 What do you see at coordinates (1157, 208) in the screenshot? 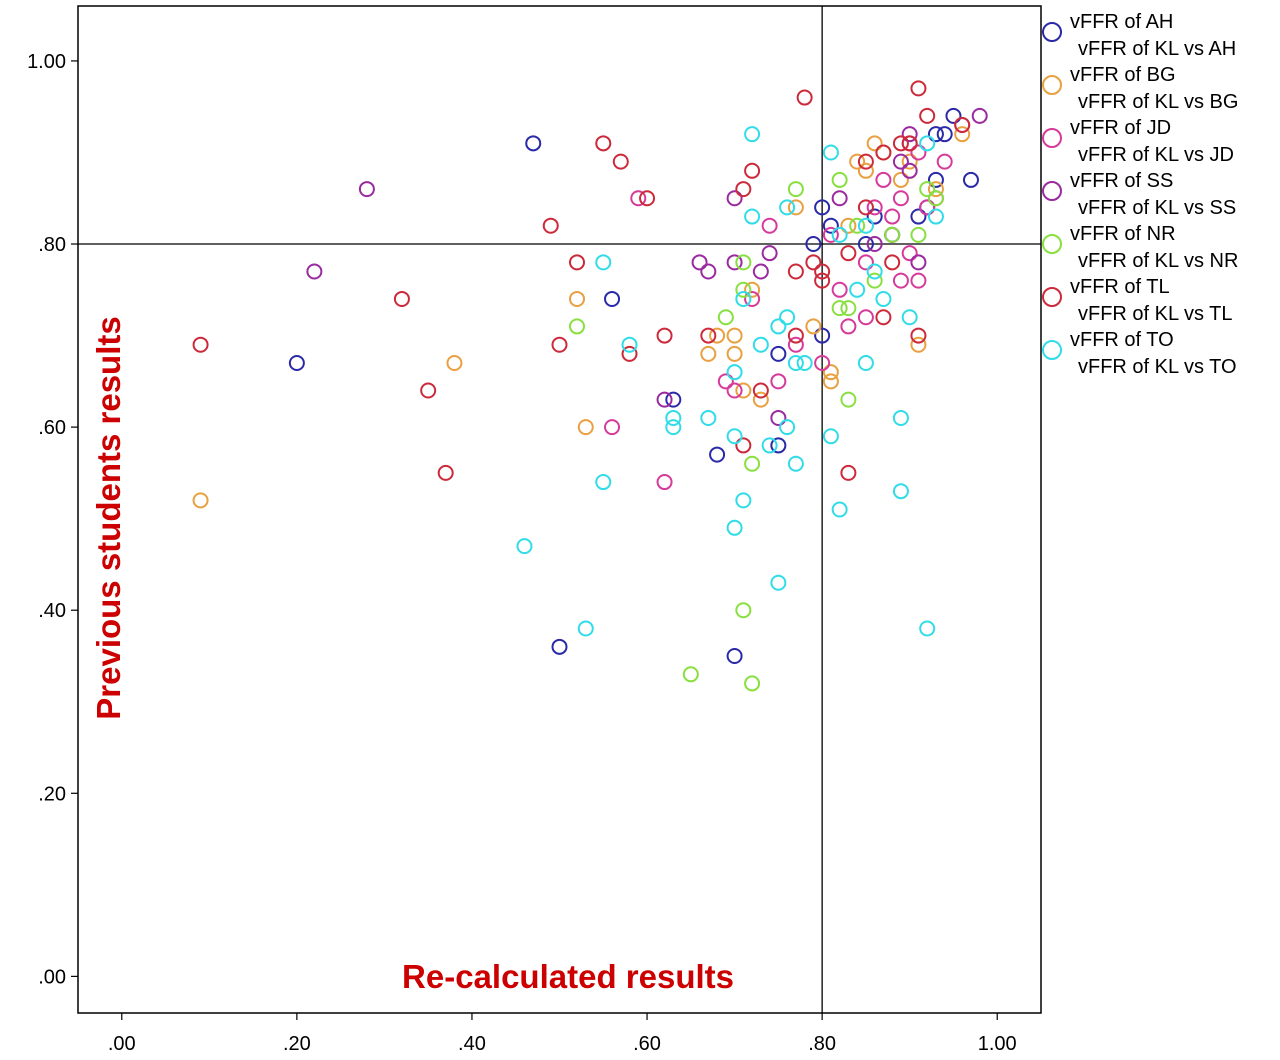
I see `legend-label-line2: vFFR of KL vs SS` at bounding box center [1157, 208].